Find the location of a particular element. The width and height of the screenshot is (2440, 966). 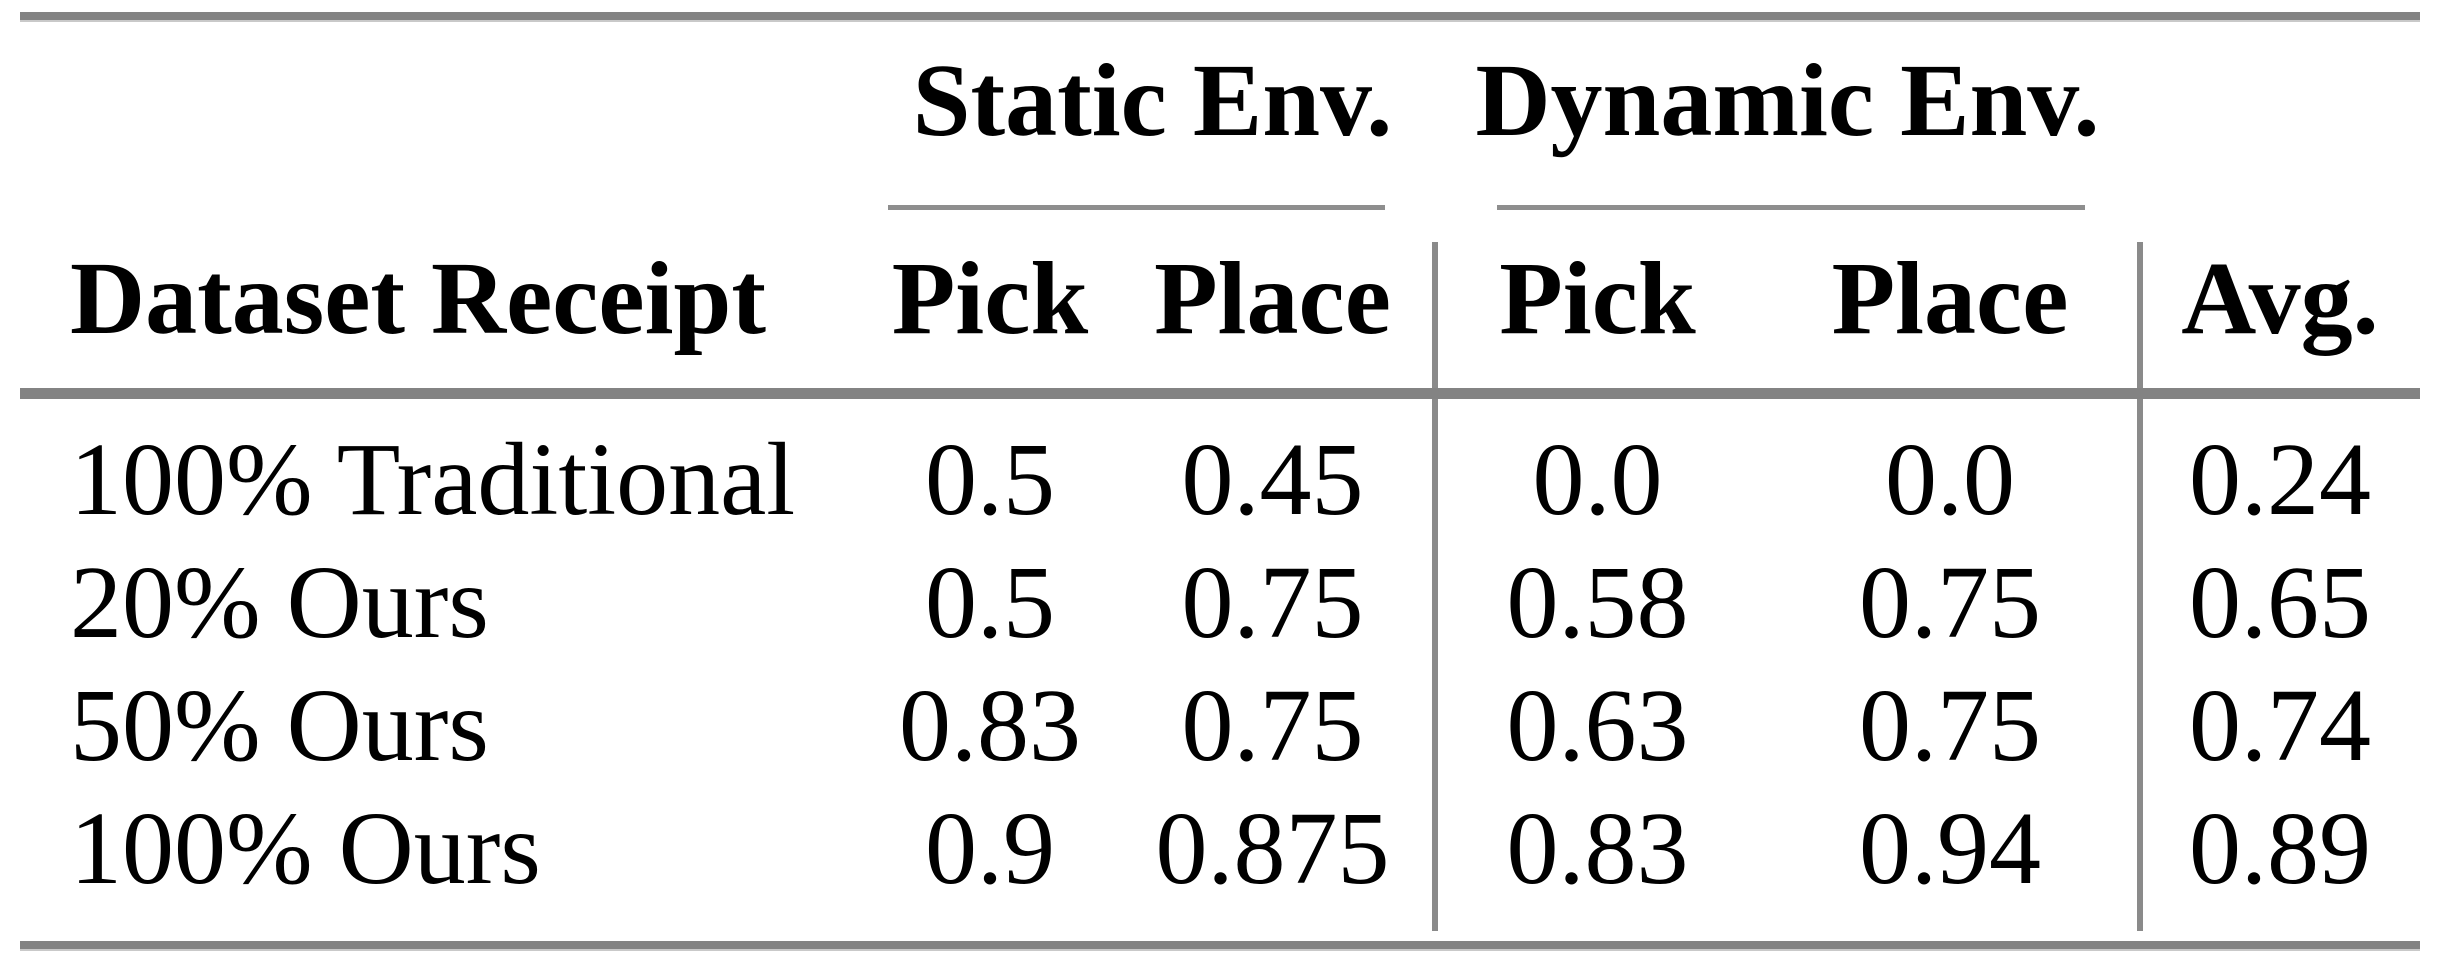

column-group-static-env-label: Static Env. is located at coordinates (1152, 100).